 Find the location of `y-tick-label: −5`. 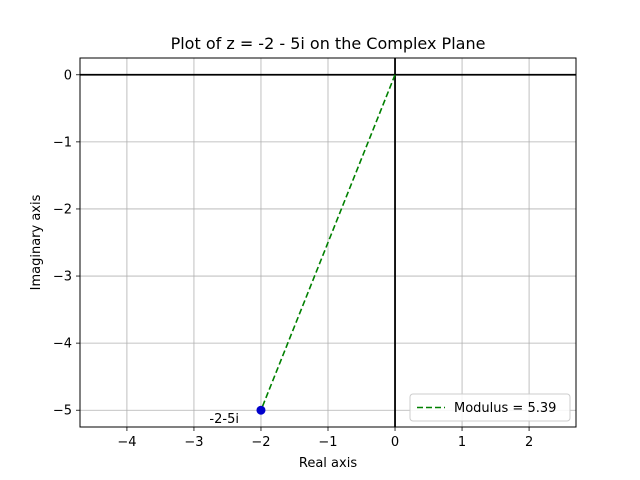

y-tick-label: −5 is located at coordinates (62, 411).